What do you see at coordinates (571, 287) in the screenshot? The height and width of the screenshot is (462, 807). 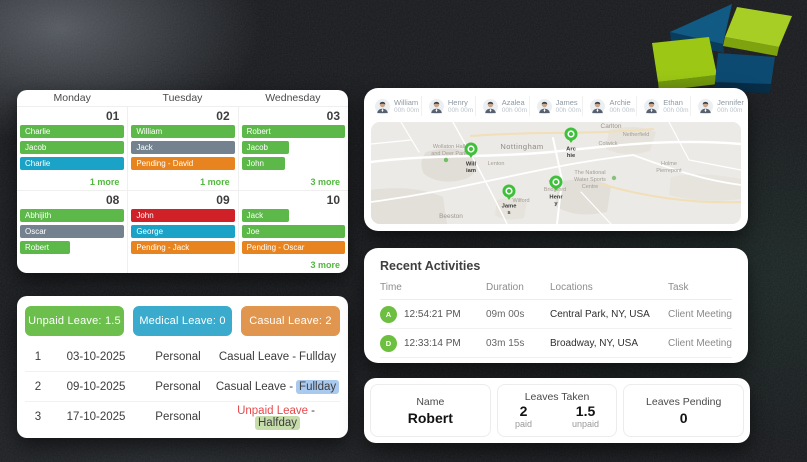 I see `column-locations: Locations` at bounding box center [571, 287].